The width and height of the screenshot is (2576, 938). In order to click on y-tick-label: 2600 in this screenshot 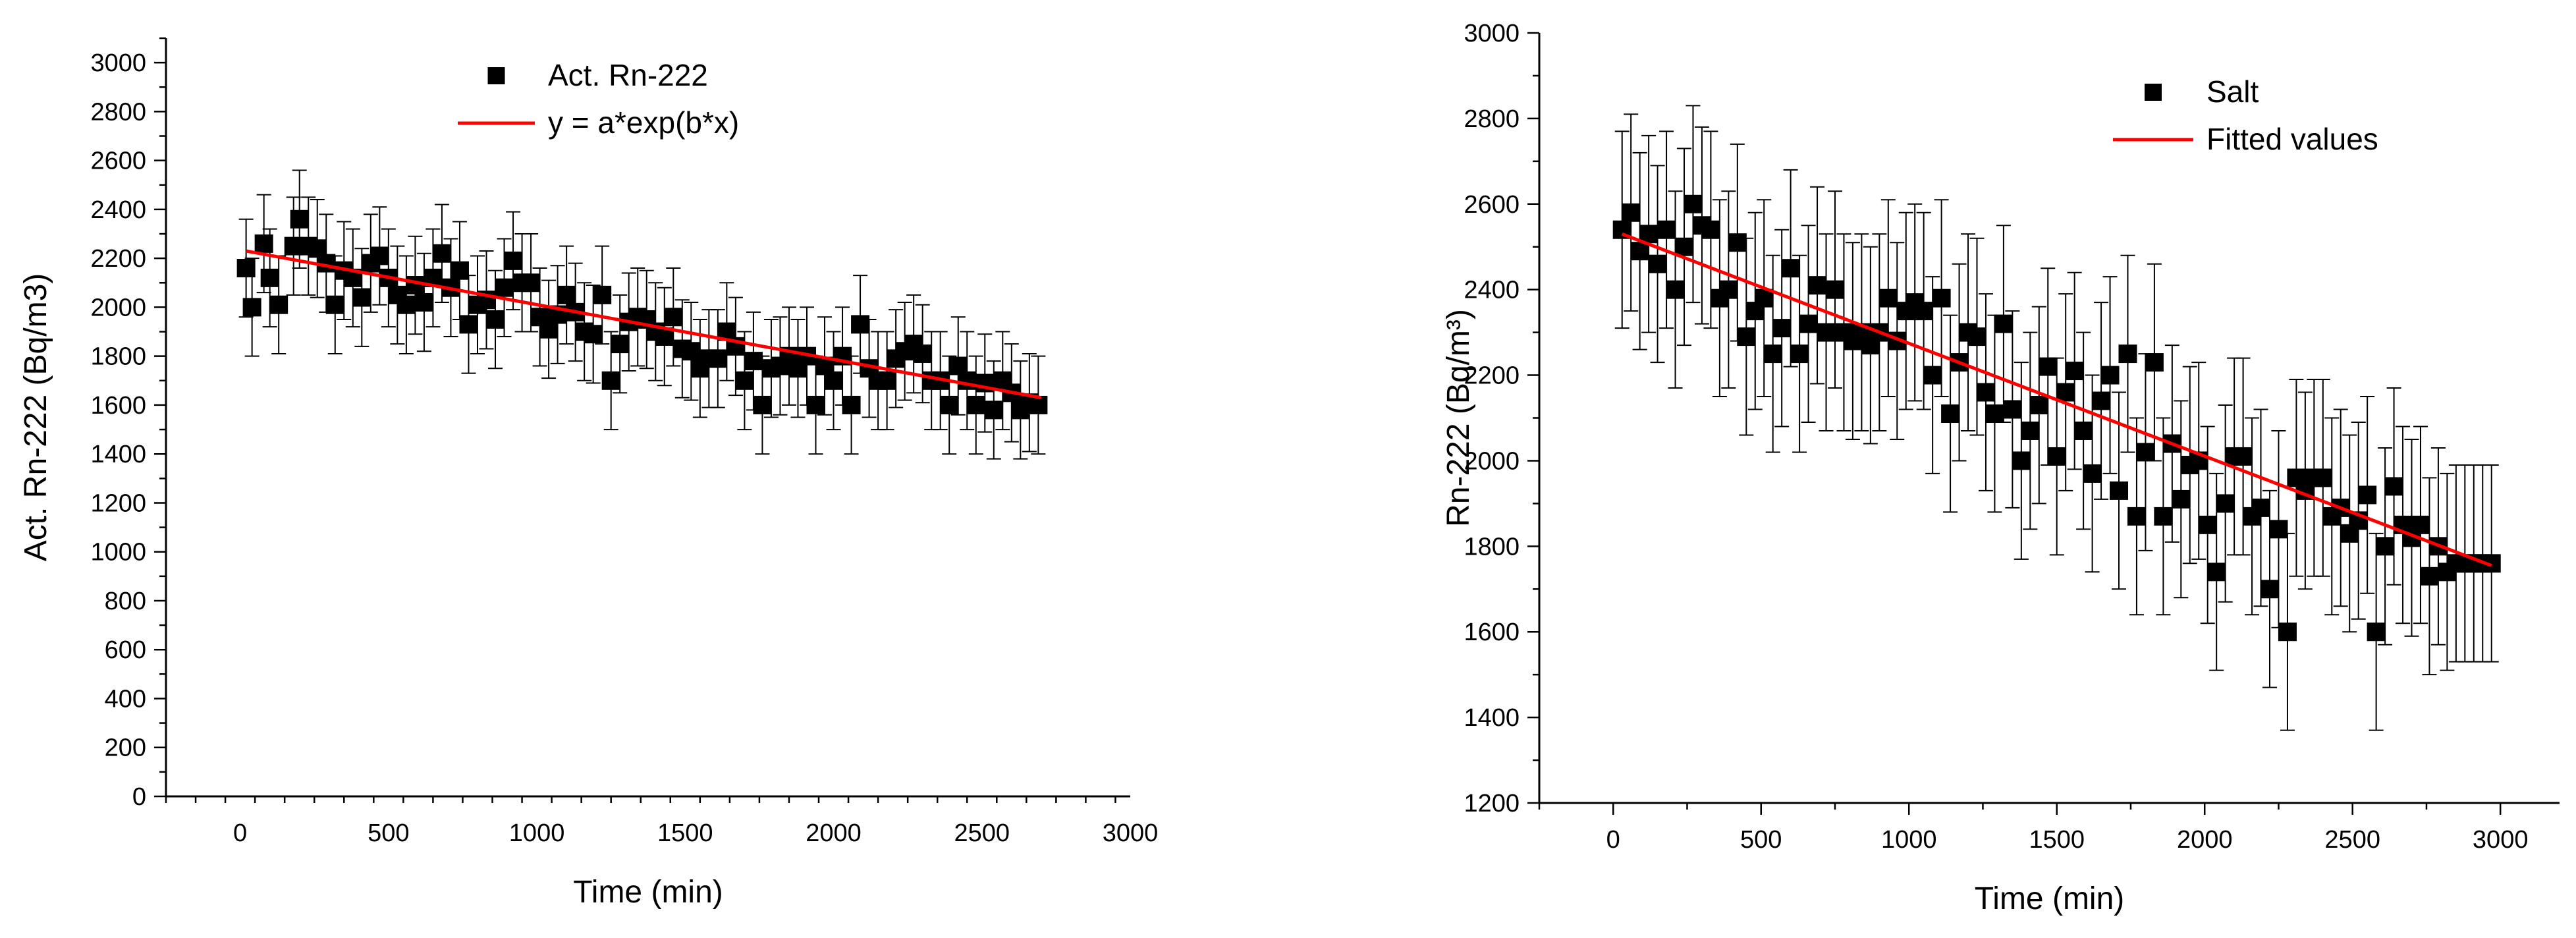, I will do `click(118, 161)`.